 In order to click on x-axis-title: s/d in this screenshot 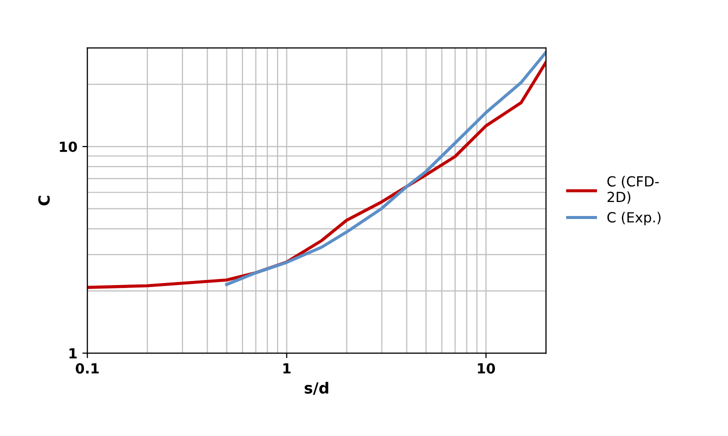, I will do `click(316, 388)`.